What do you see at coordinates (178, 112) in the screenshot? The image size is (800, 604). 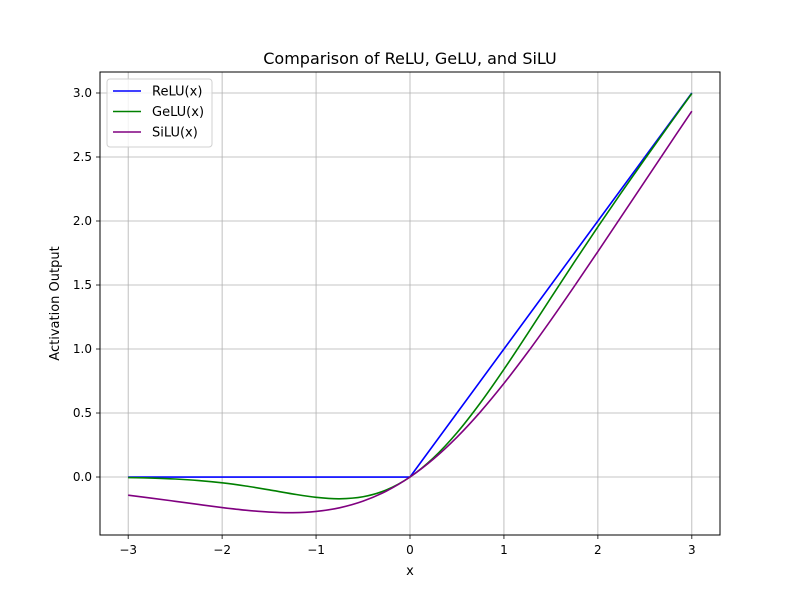 I see `legend-label: GeLU(x)` at bounding box center [178, 112].